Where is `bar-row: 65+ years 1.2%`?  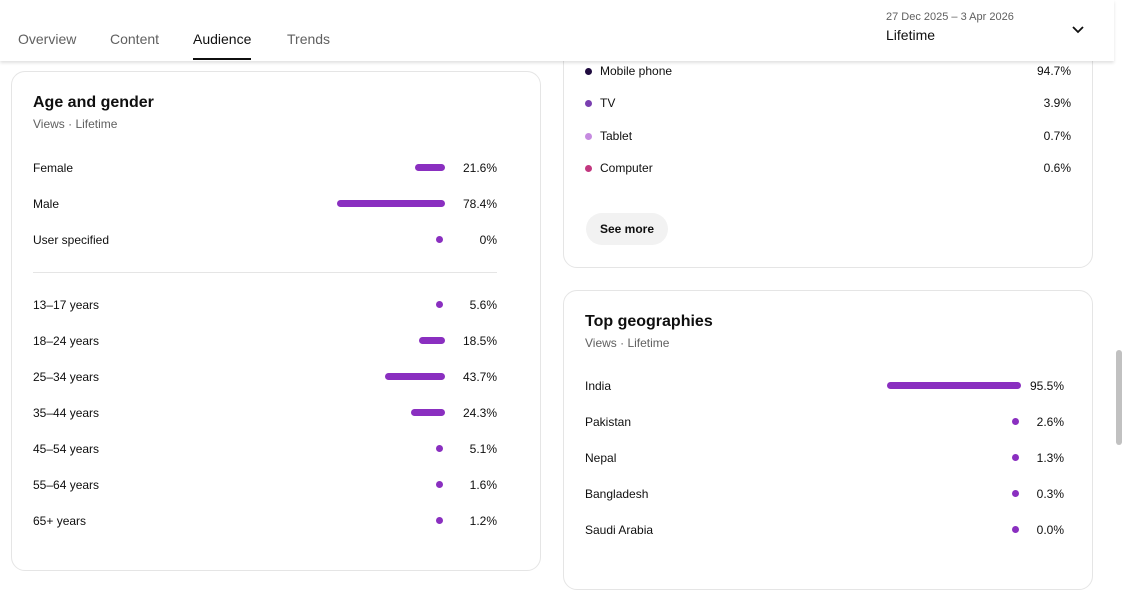
bar-row: 65+ years 1.2% is located at coordinates (265, 521).